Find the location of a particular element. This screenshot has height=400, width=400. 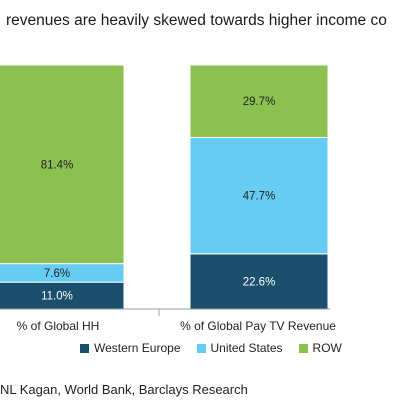

category-label-0: % of Global HH is located at coordinates (58, 326).